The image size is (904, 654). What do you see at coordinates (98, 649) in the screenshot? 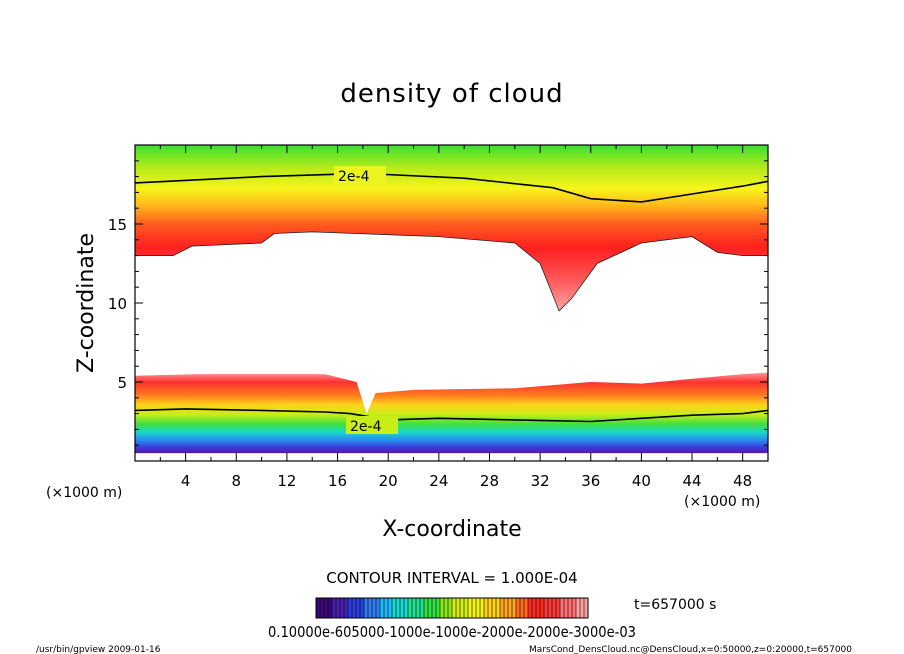
I see `footer-left: /usr/bin/gpview 2009-01-16` at bounding box center [98, 649].